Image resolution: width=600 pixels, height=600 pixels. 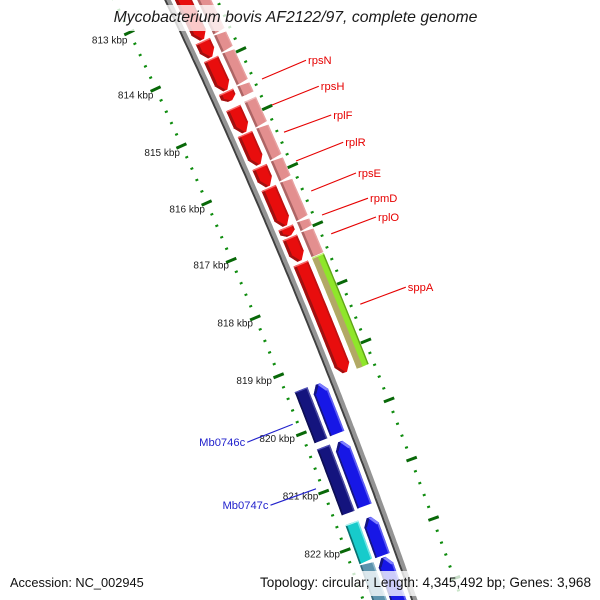 I want to click on svg-text: 818 kbp, so click(x=235, y=324).